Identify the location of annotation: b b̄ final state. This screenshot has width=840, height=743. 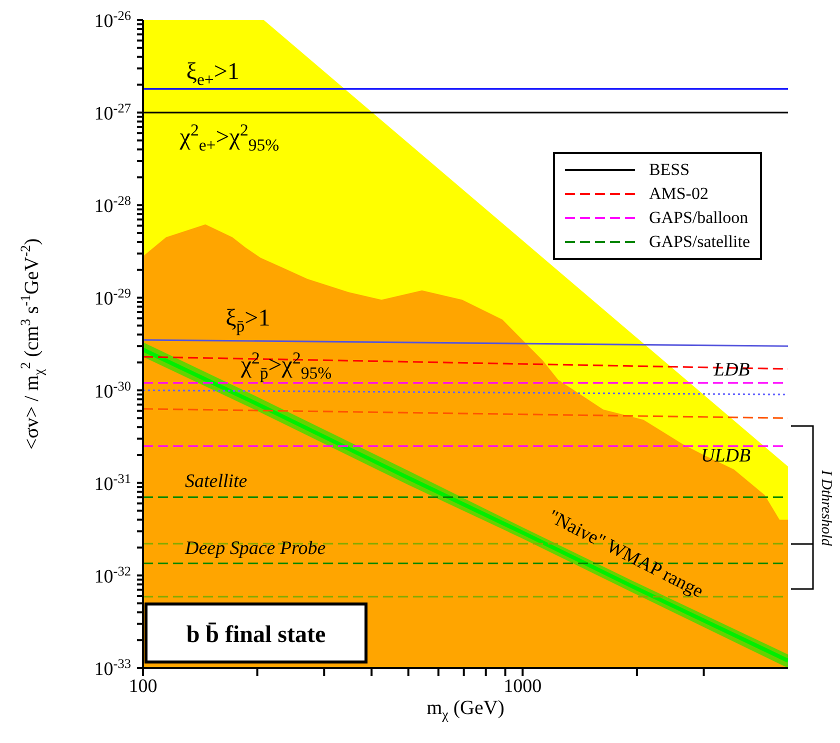
(256, 635).